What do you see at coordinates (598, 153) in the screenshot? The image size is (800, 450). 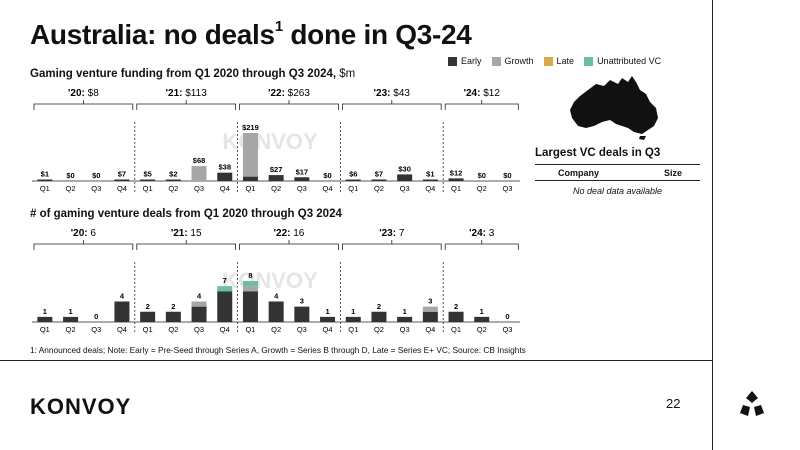 I see `vc-deals-title: Largest VC deals in Q3` at bounding box center [598, 153].